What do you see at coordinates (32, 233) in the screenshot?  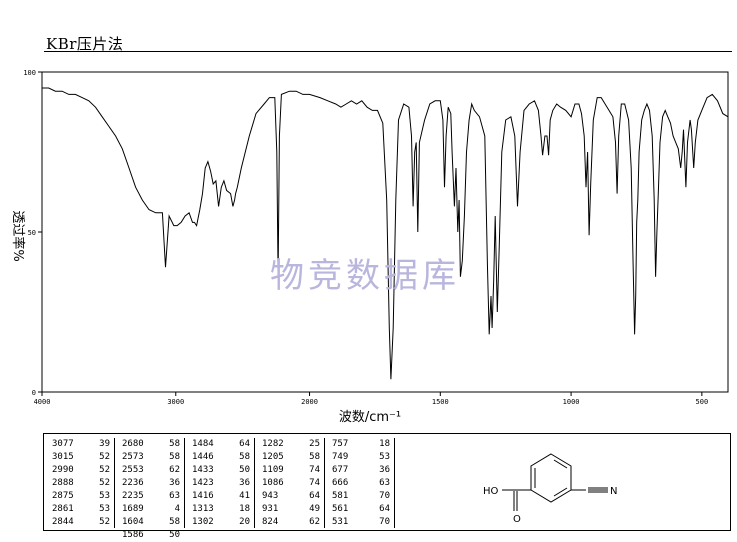 I see `y-tick-label: 50` at bounding box center [32, 233].